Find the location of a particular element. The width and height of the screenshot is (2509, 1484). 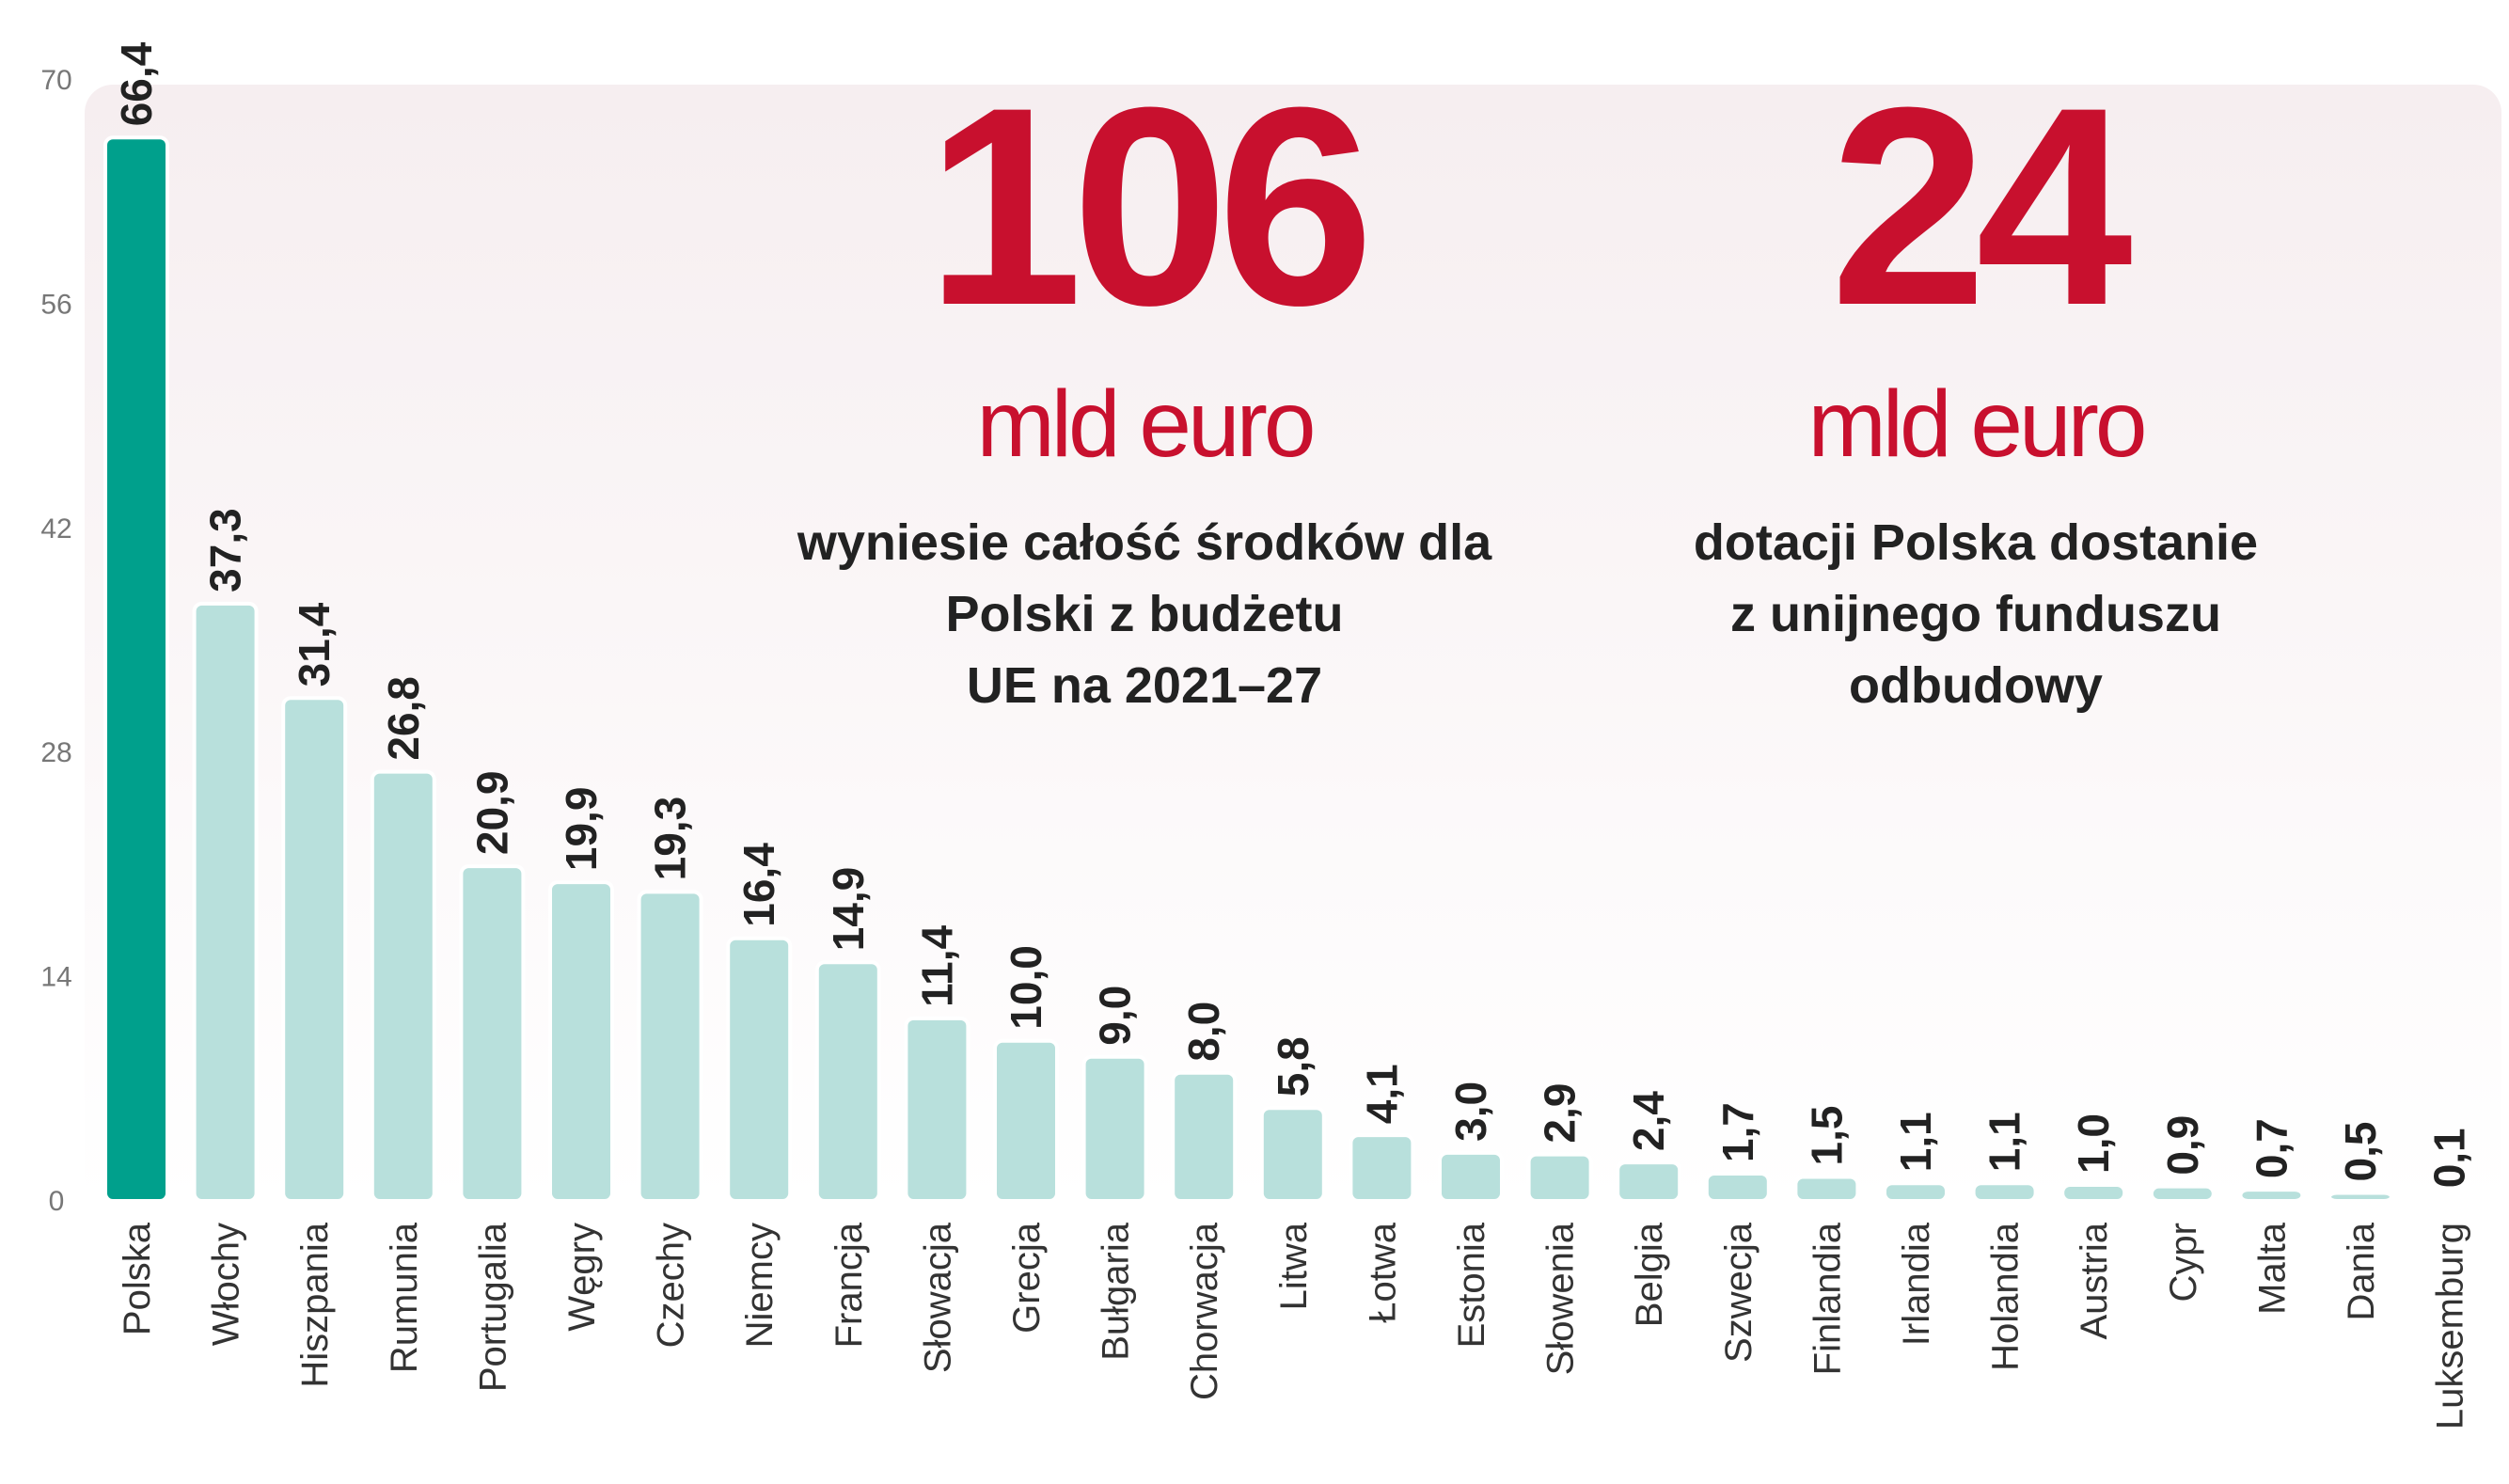

x-tick-label: Finlandia is located at coordinates (1827, 1298).